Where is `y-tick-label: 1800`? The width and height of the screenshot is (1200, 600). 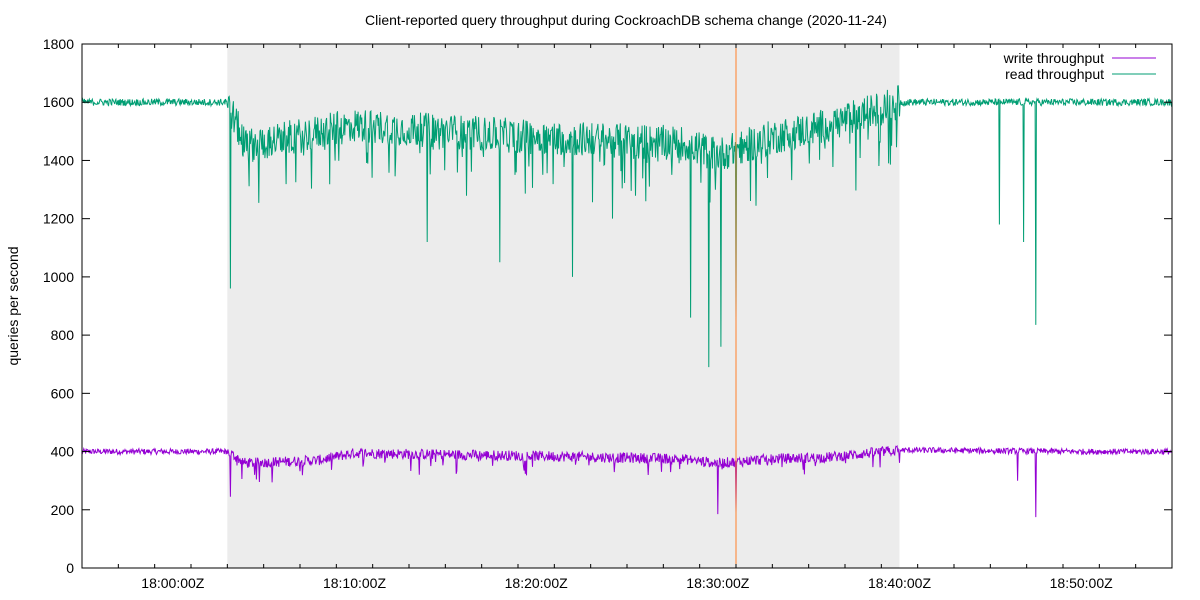
y-tick-label: 1800 is located at coordinates (58, 44).